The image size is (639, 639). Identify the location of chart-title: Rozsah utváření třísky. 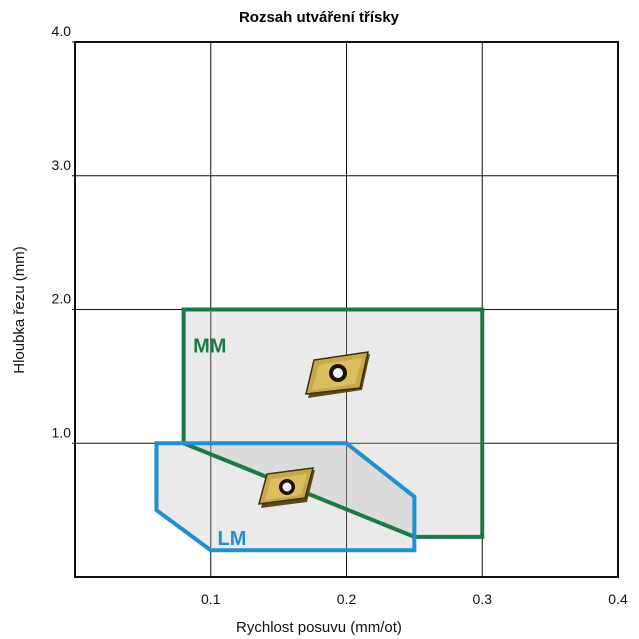
(319, 17).